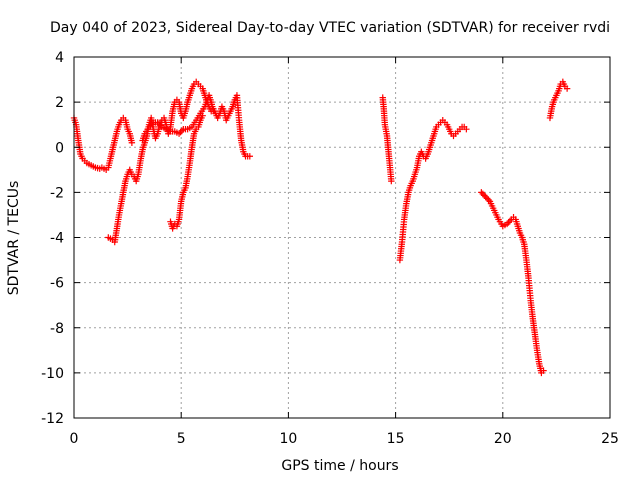  I want to click on y-tick-label: -6, so click(57, 284).